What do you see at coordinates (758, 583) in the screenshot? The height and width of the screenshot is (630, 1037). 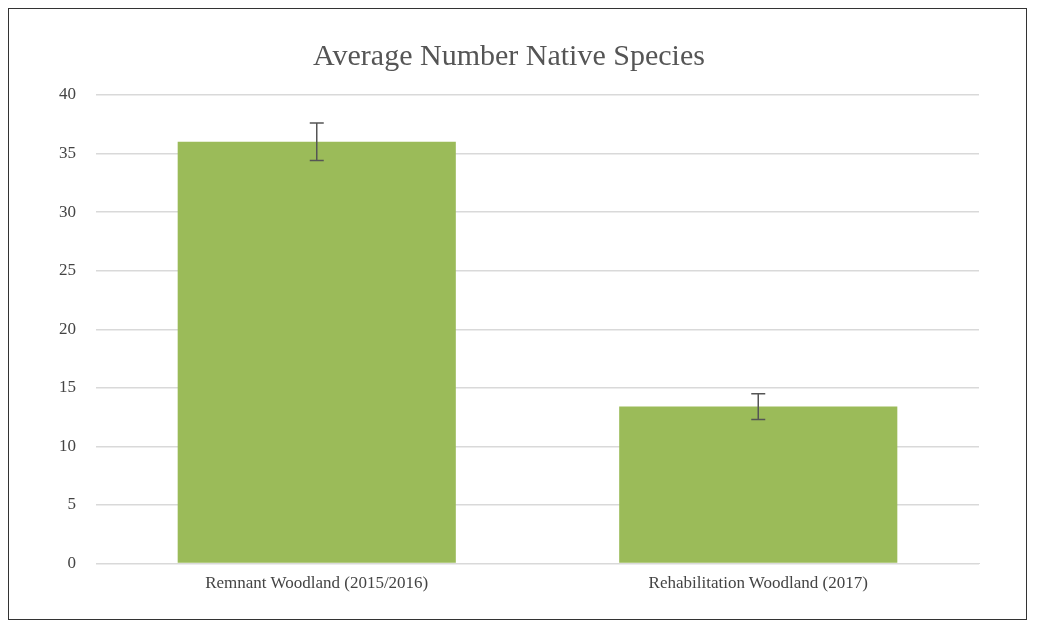 I see `x-tick-label: Rehabilitation Woodland (2017)` at bounding box center [758, 583].